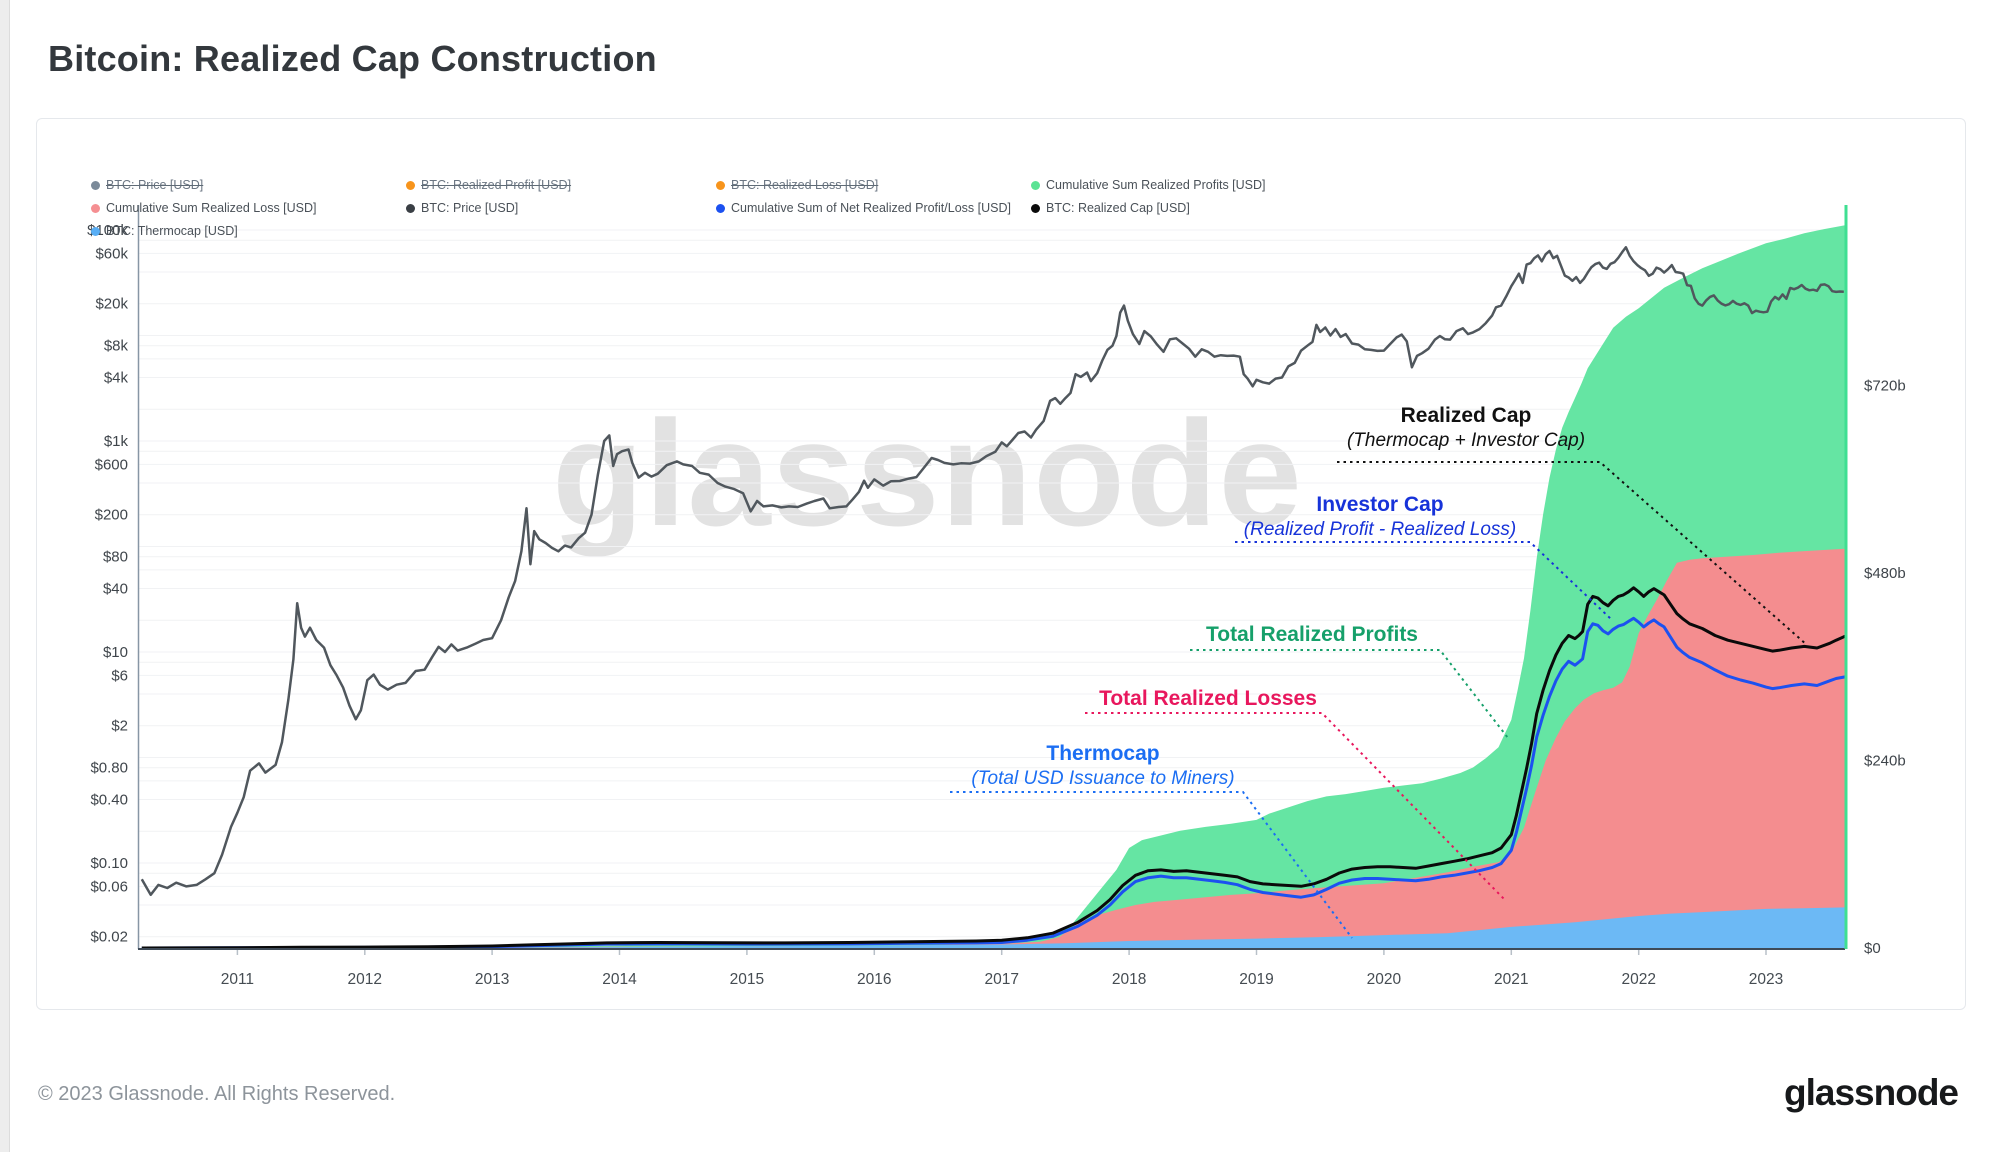  What do you see at coordinates (109, 800) in the screenshot?
I see `y-left-tick-label: $0.40` at bounding box center [109, 800].